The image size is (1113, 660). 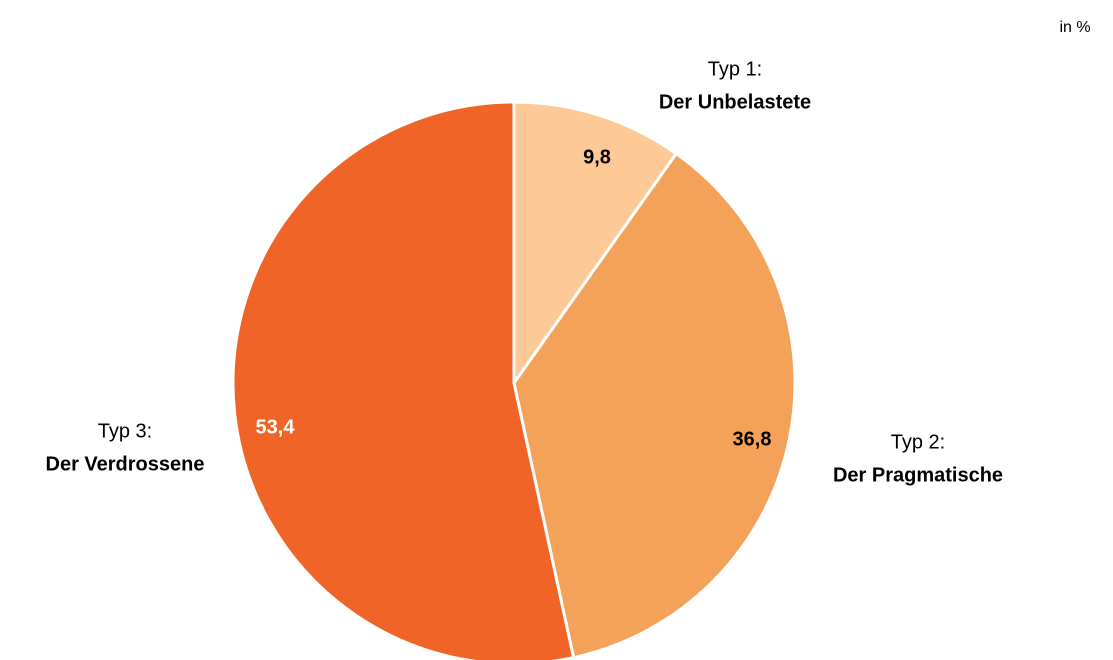 What do you see at coordinates (597, 157) in the screenshot?
I see `value-label: 9,8` at bounding box center [597, 157].